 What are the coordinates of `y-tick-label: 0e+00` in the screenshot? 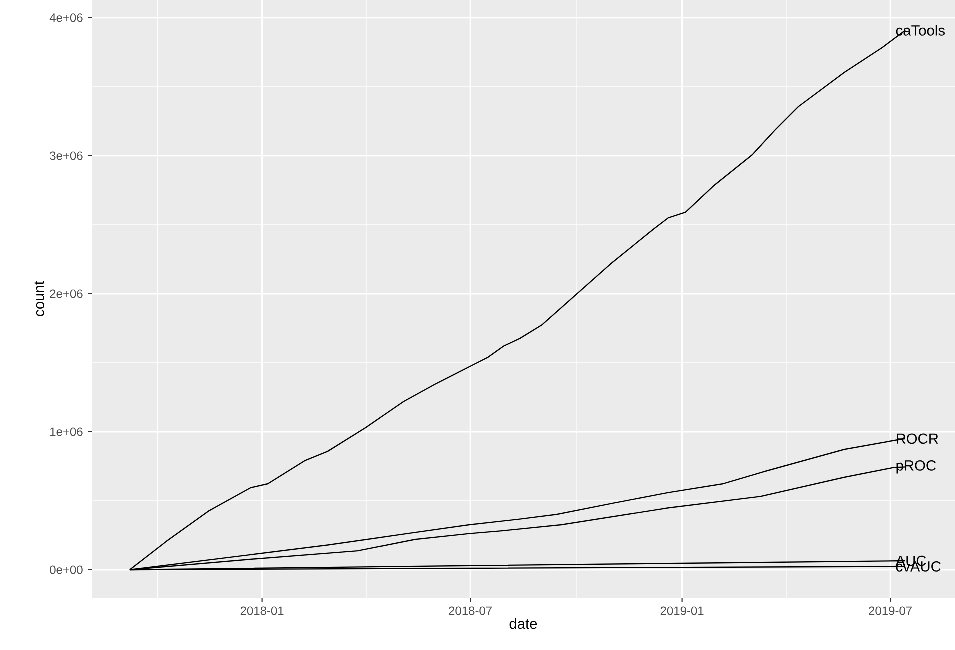 It's located at (66, 570).